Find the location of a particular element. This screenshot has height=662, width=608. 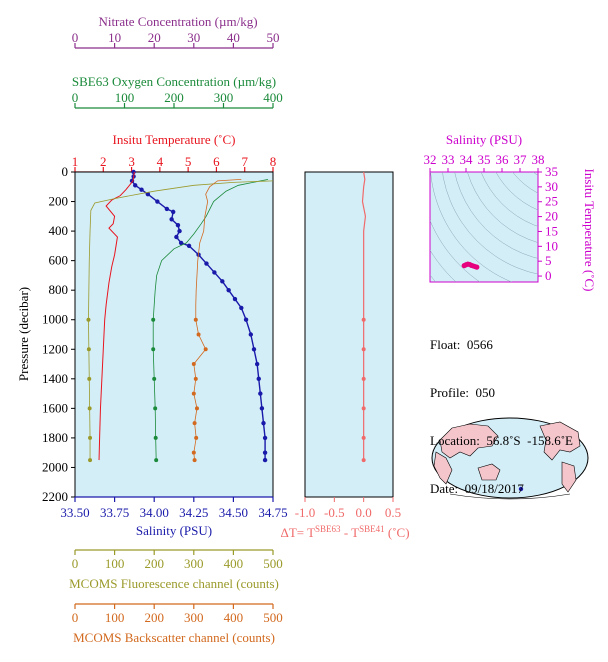

oxygen-axis-tick-label: 400 is located at coordinates (273, 97).